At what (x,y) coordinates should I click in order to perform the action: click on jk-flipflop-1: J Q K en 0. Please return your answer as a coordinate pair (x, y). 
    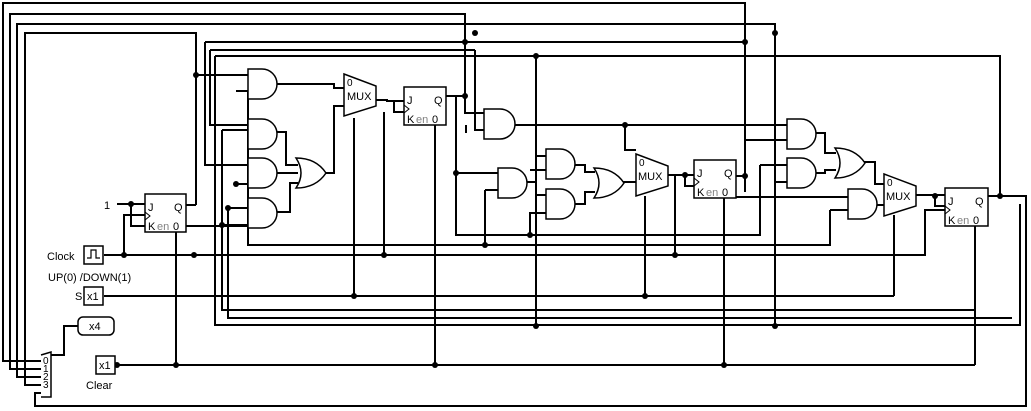
    Looking at the image, I should click on (165, 213).